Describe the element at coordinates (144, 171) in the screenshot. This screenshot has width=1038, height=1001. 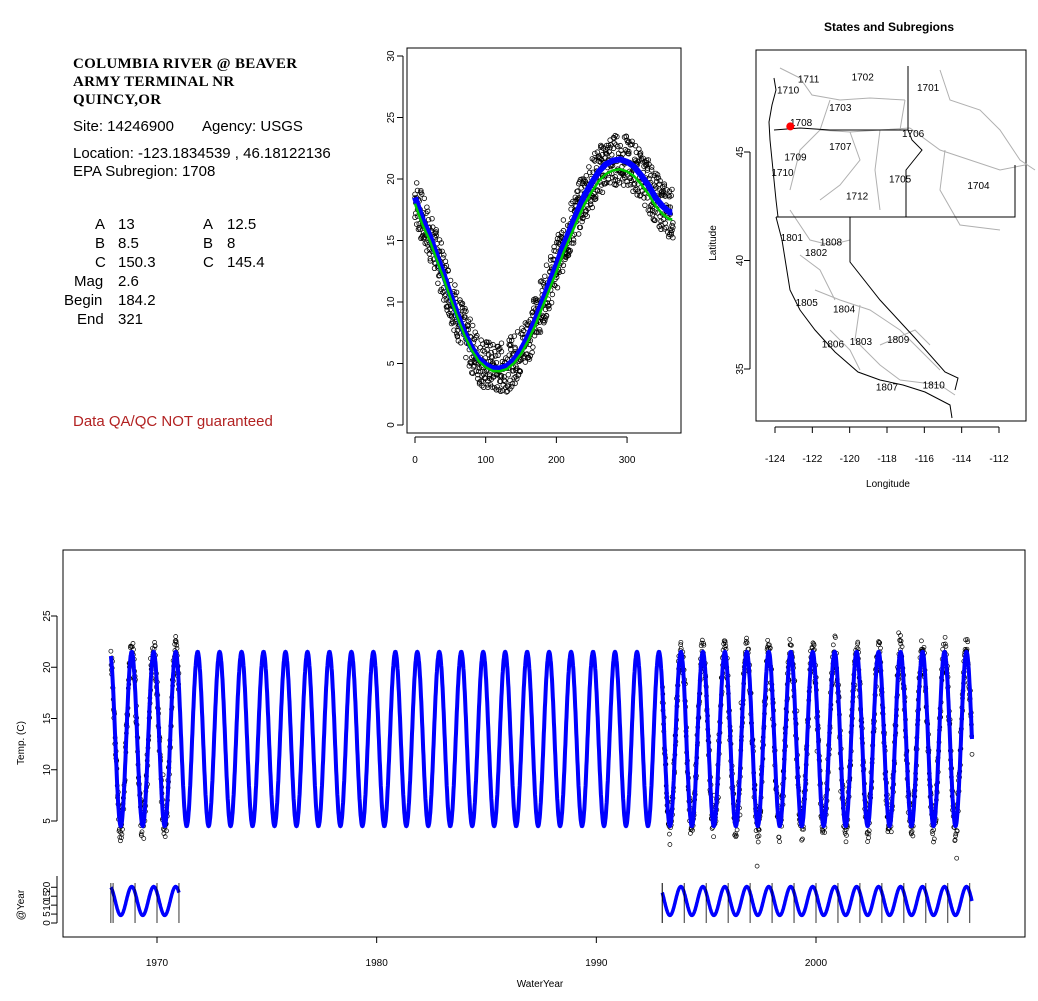
I see `epa-subregion: EPA Subregion: 1708` at that location.